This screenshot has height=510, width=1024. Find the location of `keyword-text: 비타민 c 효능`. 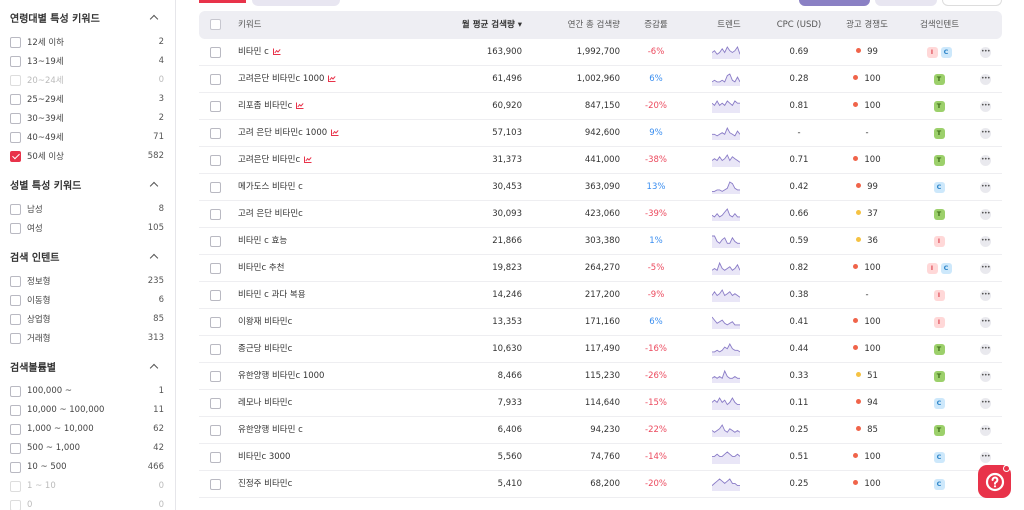

keyword-text: 비타민 c 효능 is located at coordinates (263, 241).